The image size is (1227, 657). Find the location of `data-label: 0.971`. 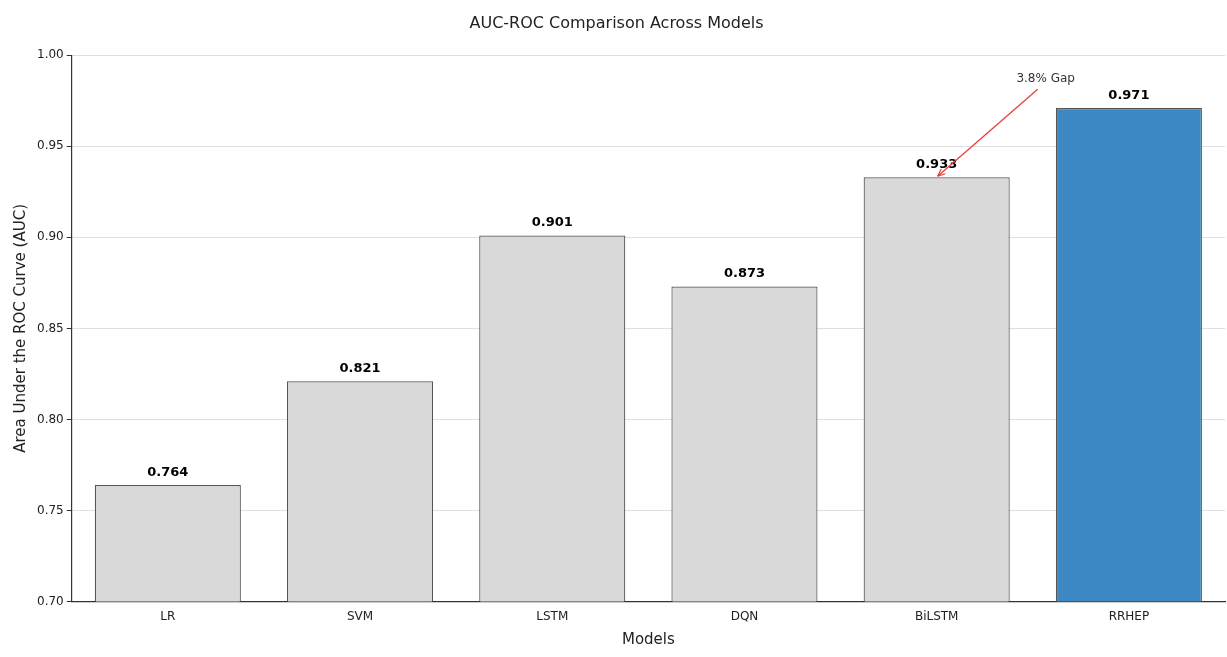

data-label: 0.971 is located at coordinates (1129, 94).